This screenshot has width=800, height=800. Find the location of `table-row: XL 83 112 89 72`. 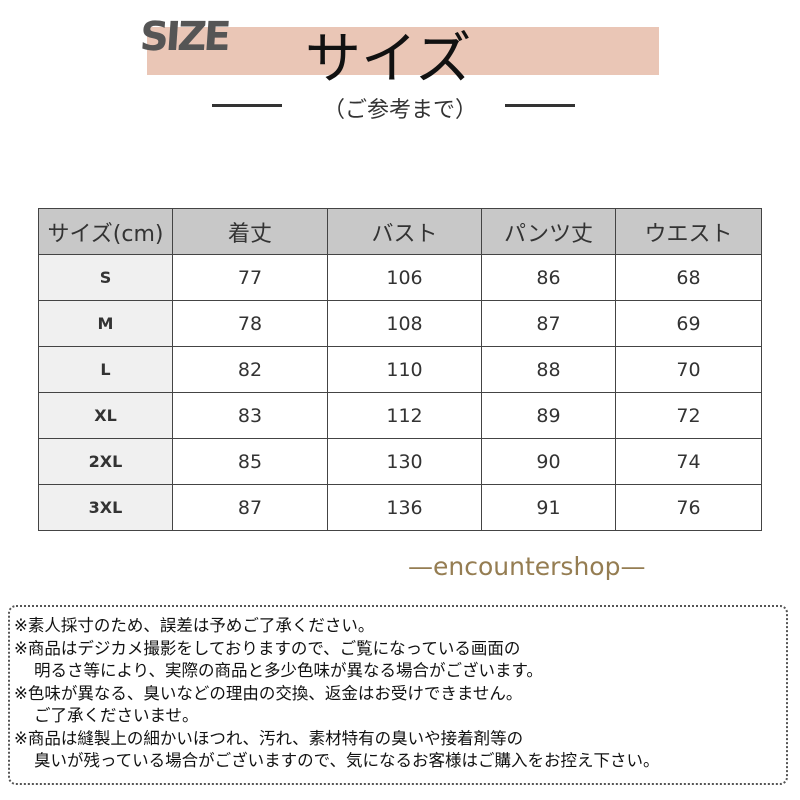

table-row: XL 83 112 89 72 is located at coordinates (400, 415).